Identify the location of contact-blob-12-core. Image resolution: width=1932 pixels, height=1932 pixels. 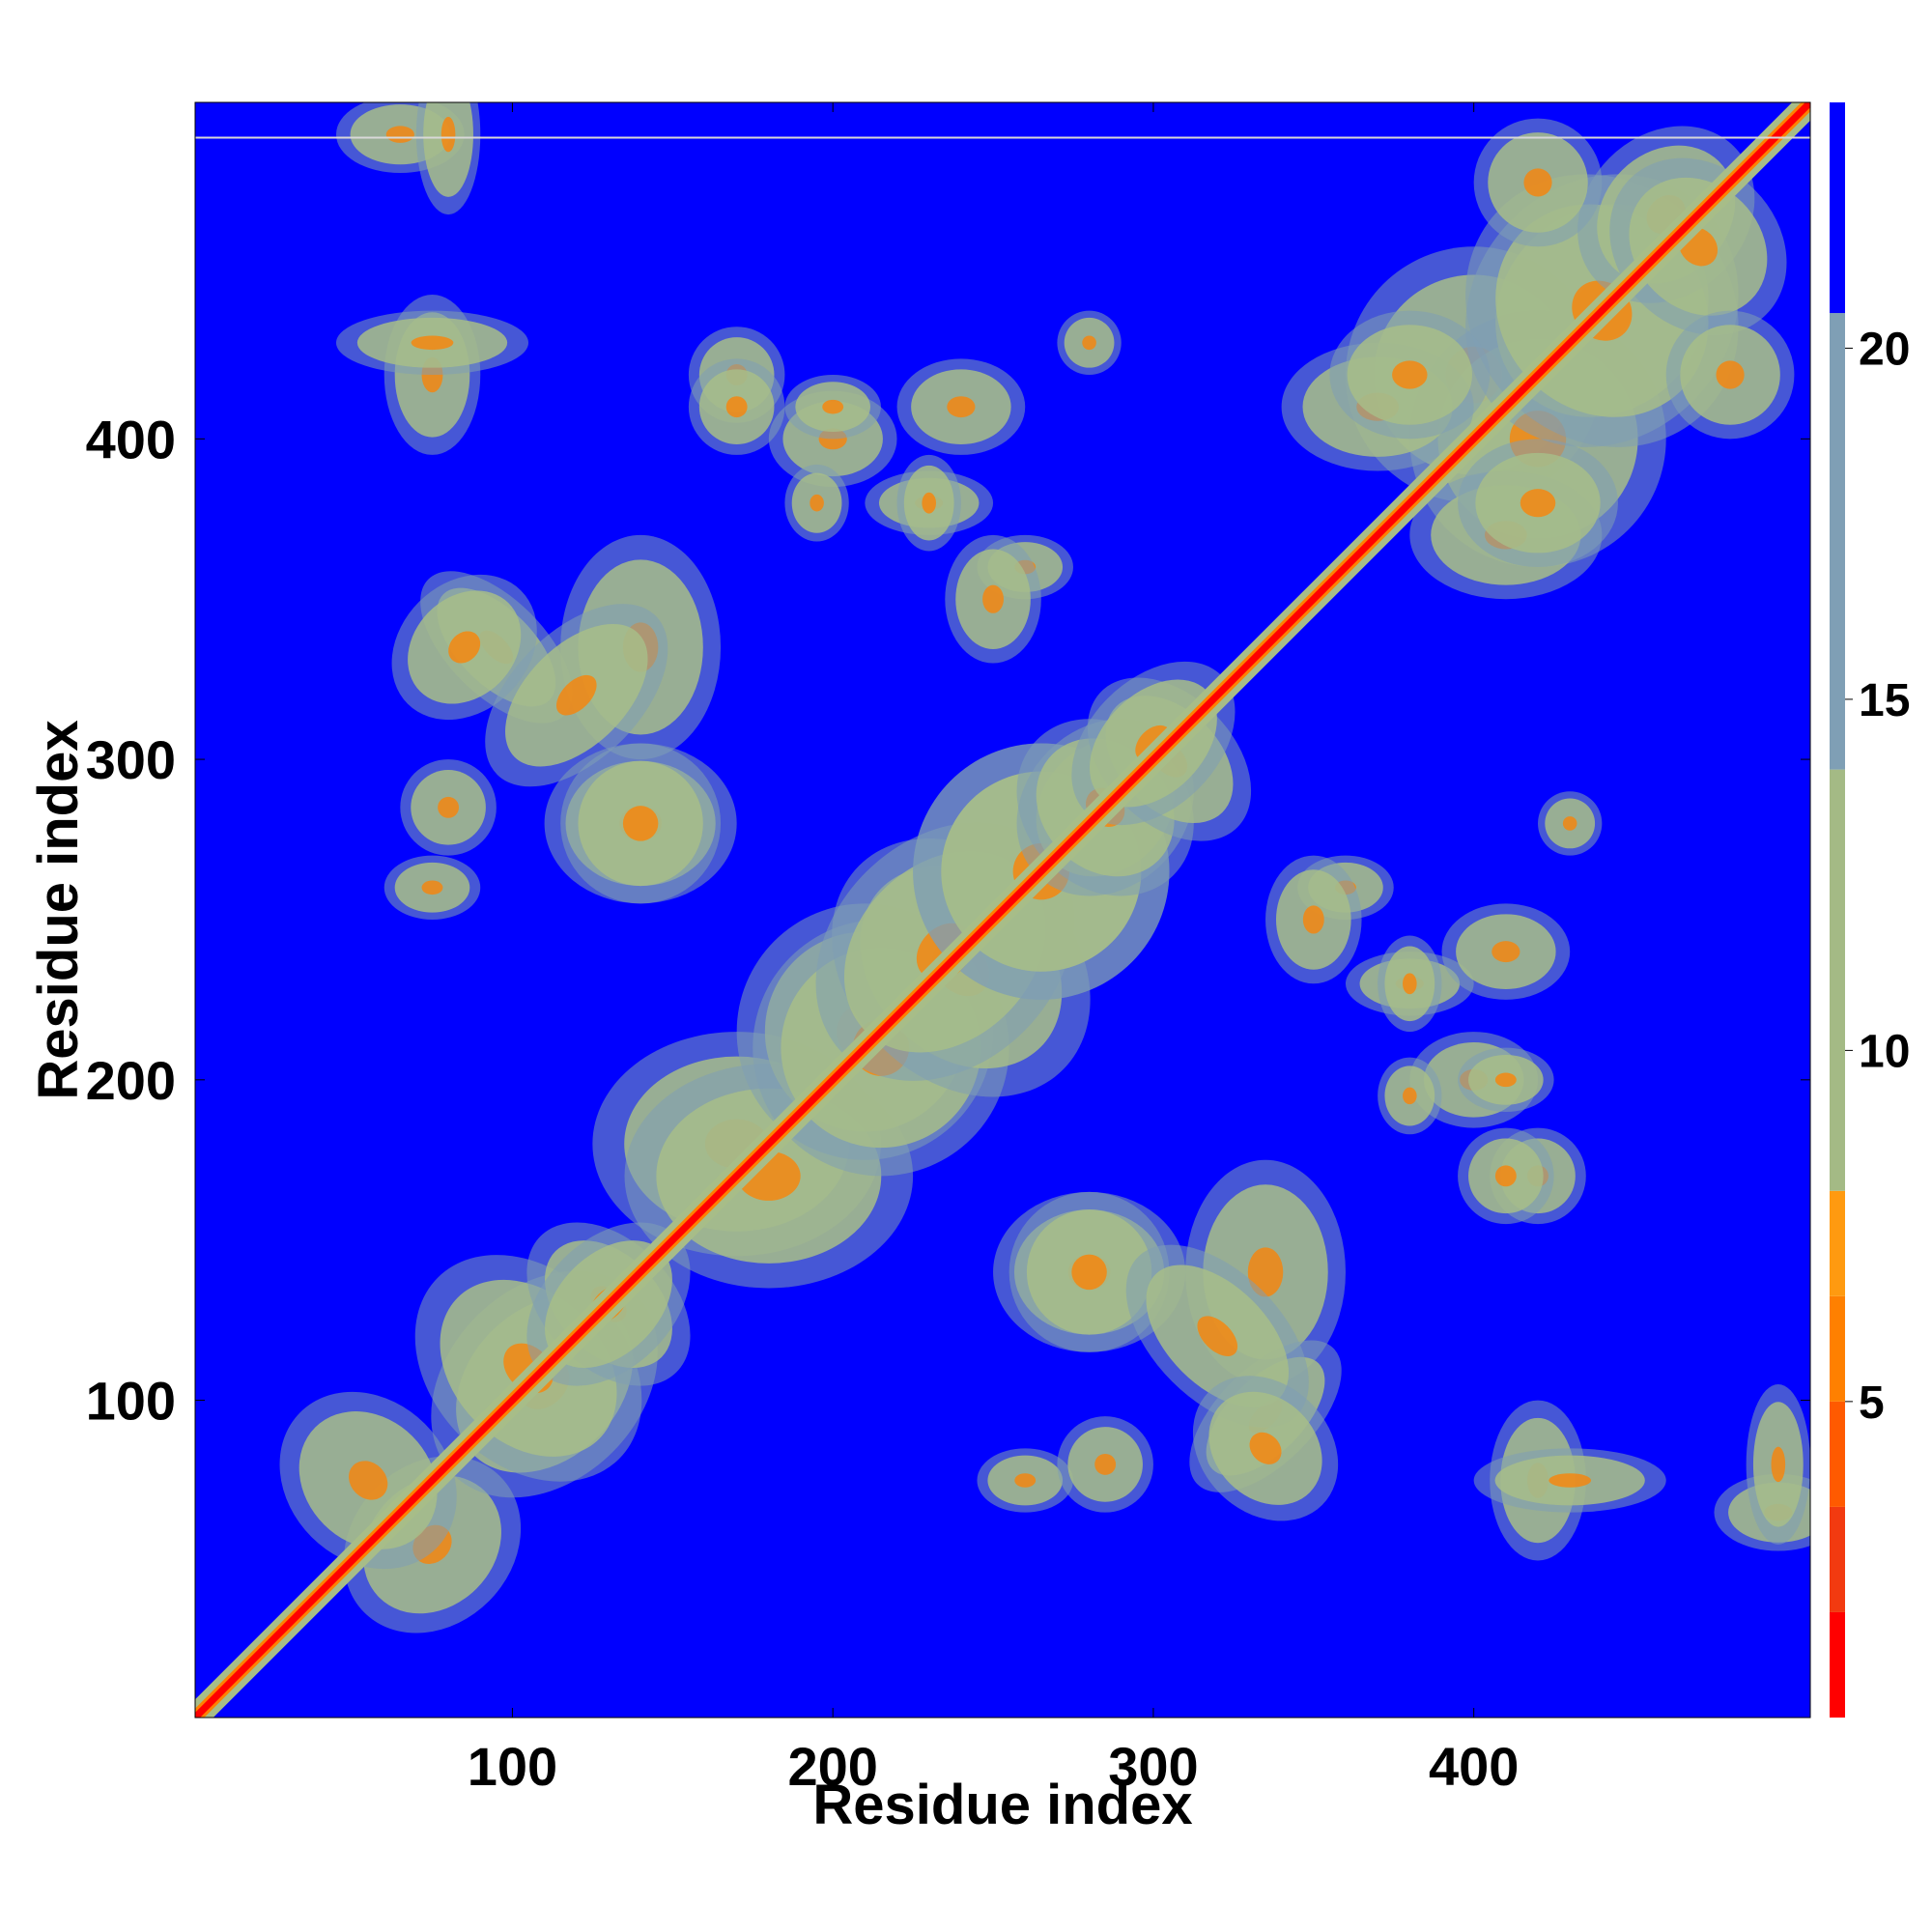
(640, 823).